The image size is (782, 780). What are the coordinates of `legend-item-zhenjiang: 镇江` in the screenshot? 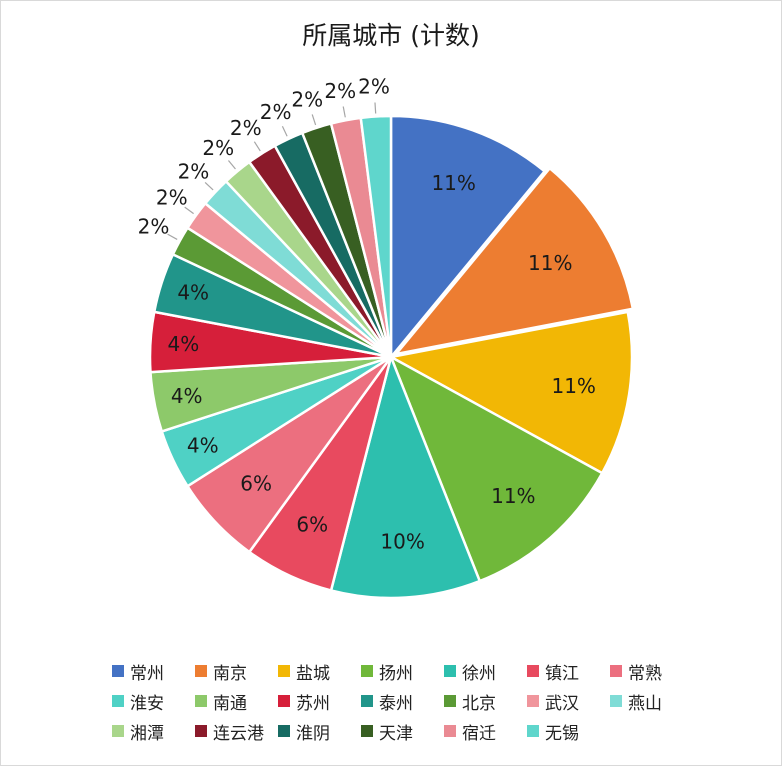 It's located at (553, 672).